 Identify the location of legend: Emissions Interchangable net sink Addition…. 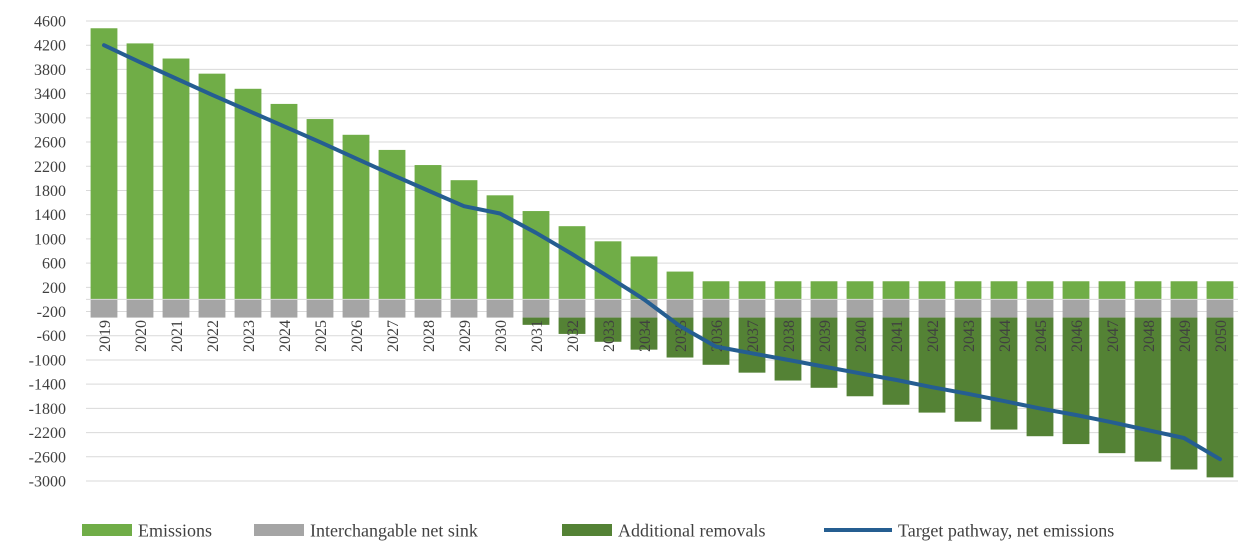
(598, 531).